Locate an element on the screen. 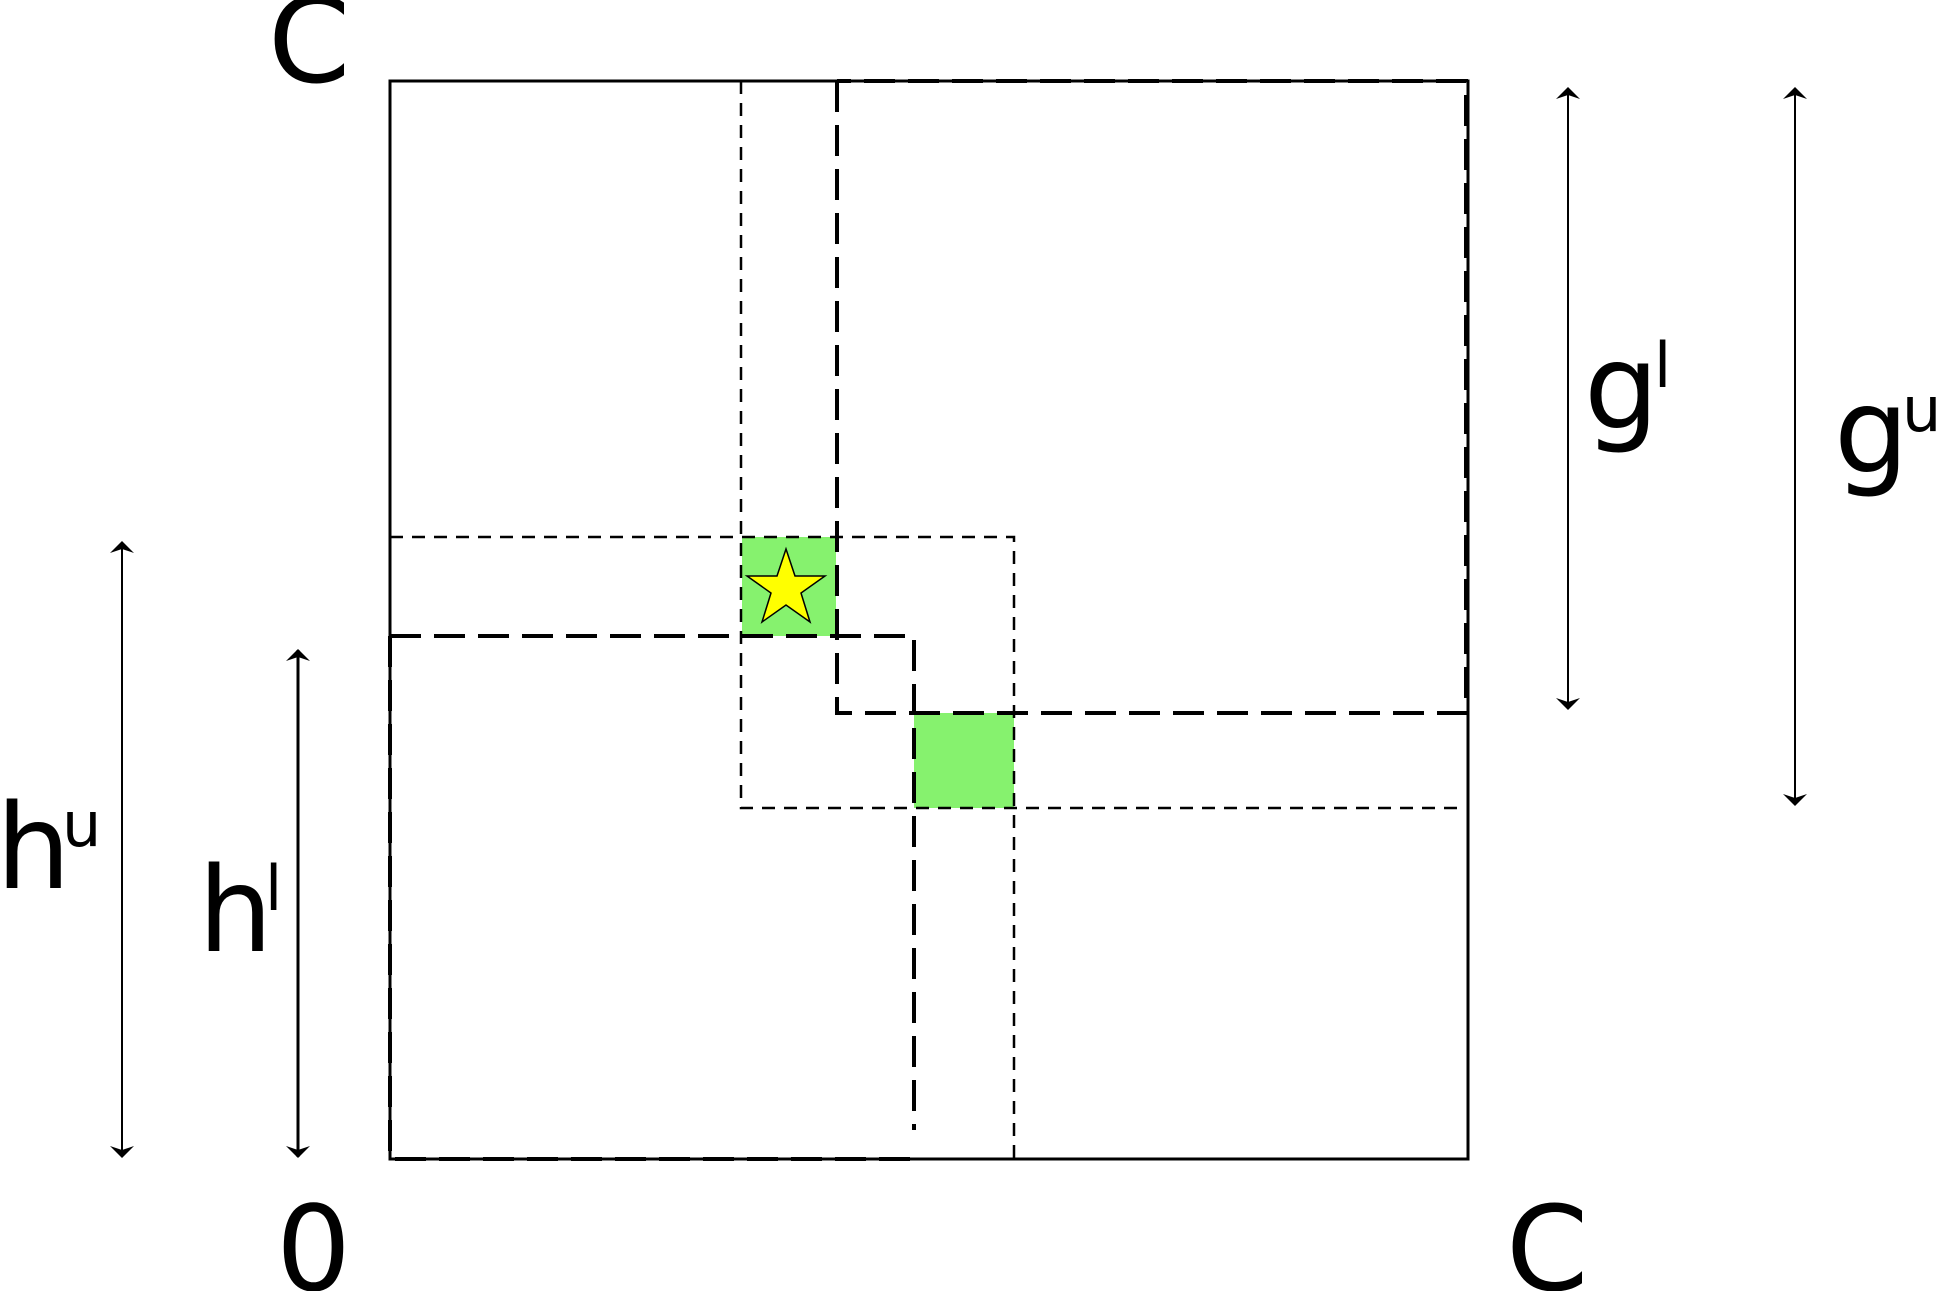 This screenshot has width=1939, height=1291. g-upper-label: g is located at coordinates (1871, 431).